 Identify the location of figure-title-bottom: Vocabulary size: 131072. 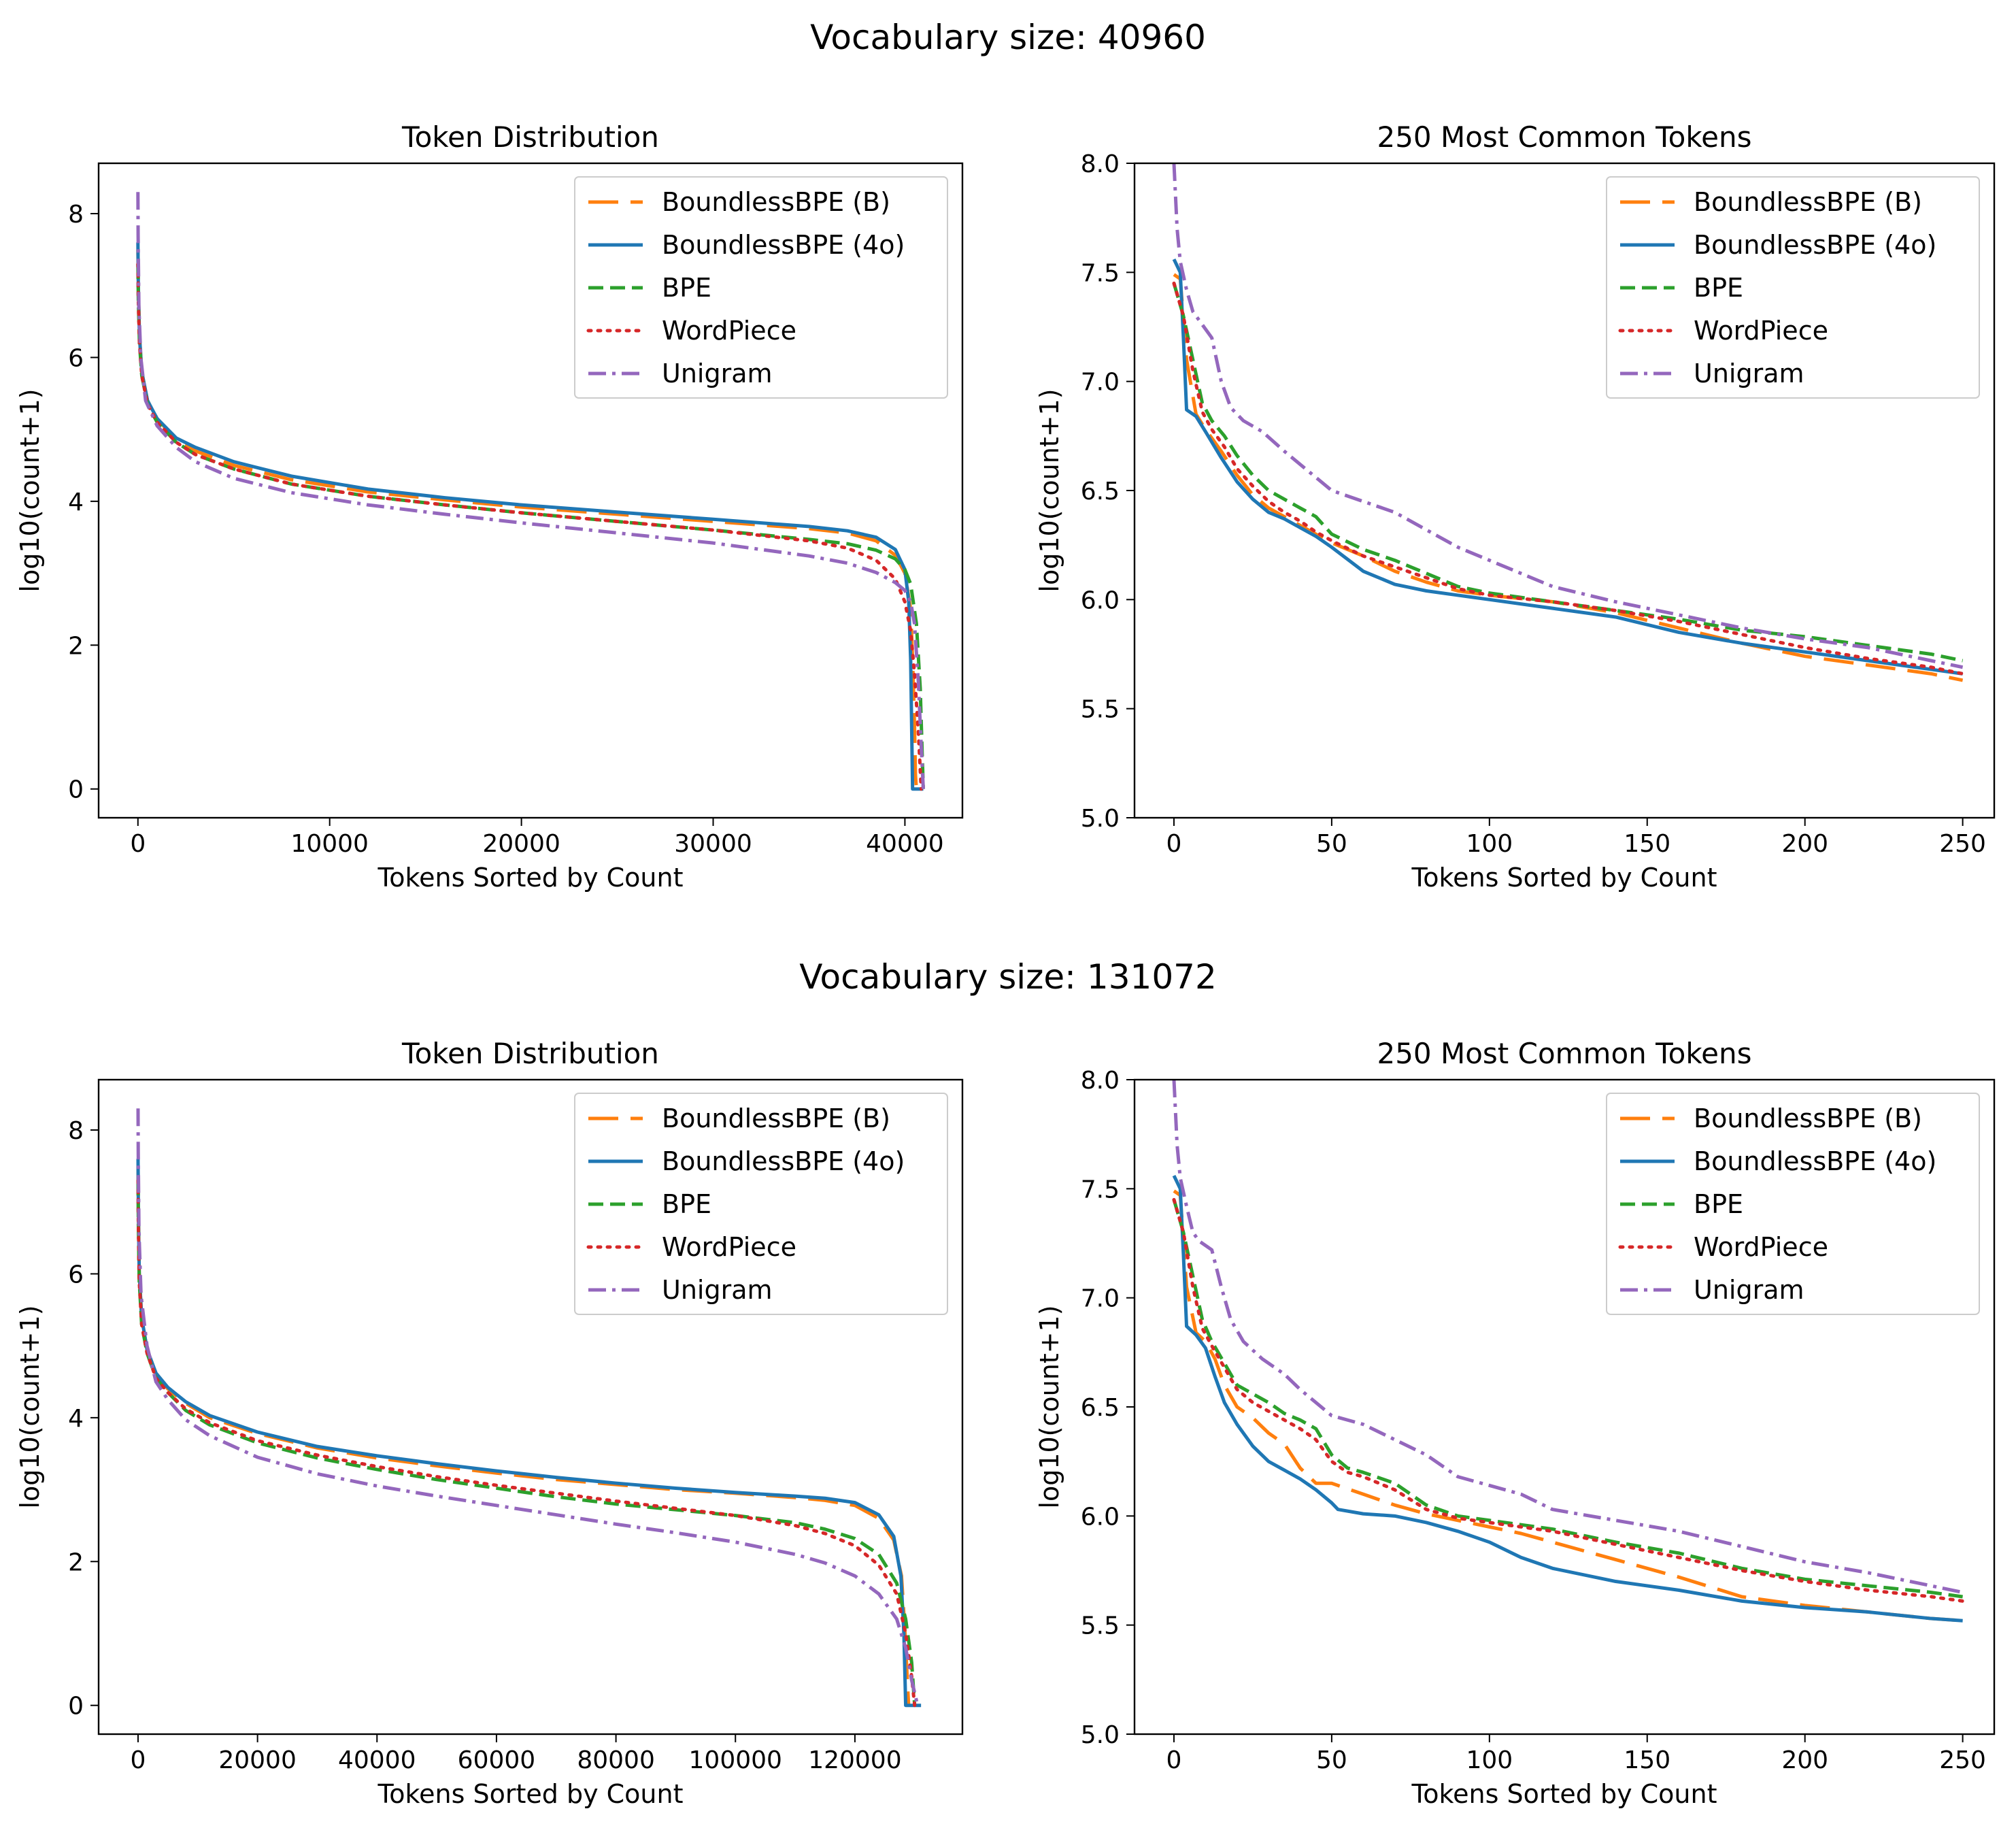
(1008, 977).